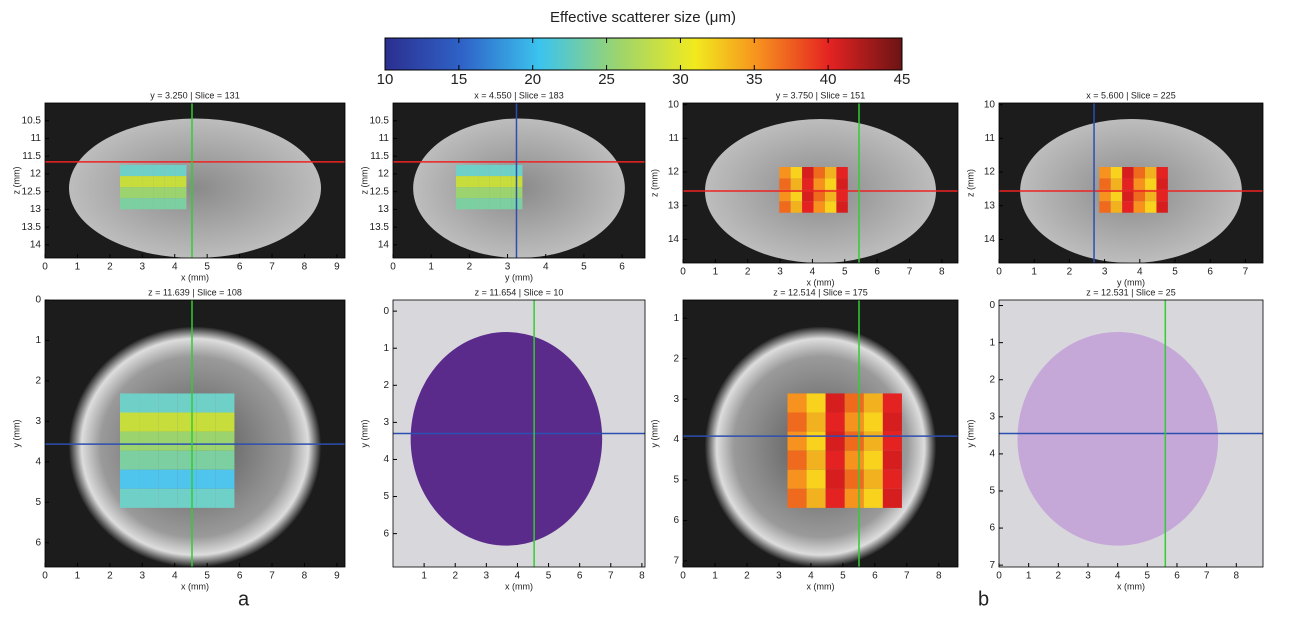 This screenshot has width=1295, height=619. I want to click on y-tick-label: 4, so click(676, 439).